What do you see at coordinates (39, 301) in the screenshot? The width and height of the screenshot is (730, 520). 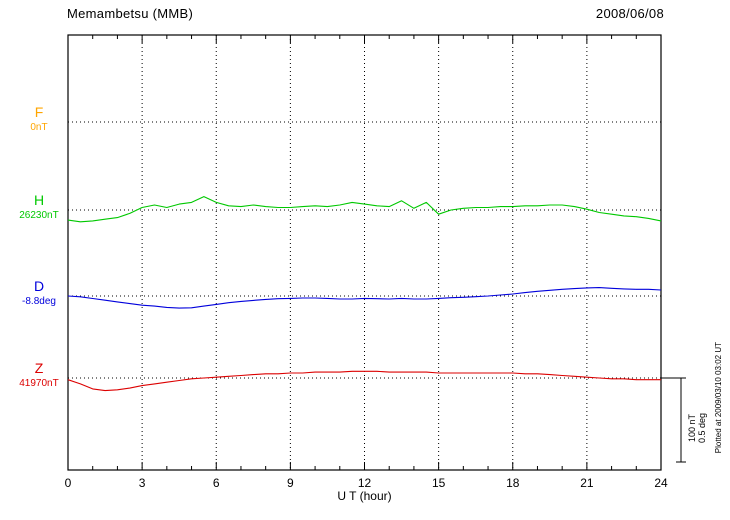 I see `series-baseline-D: -8.8deg` at bounding box center [39, 301].